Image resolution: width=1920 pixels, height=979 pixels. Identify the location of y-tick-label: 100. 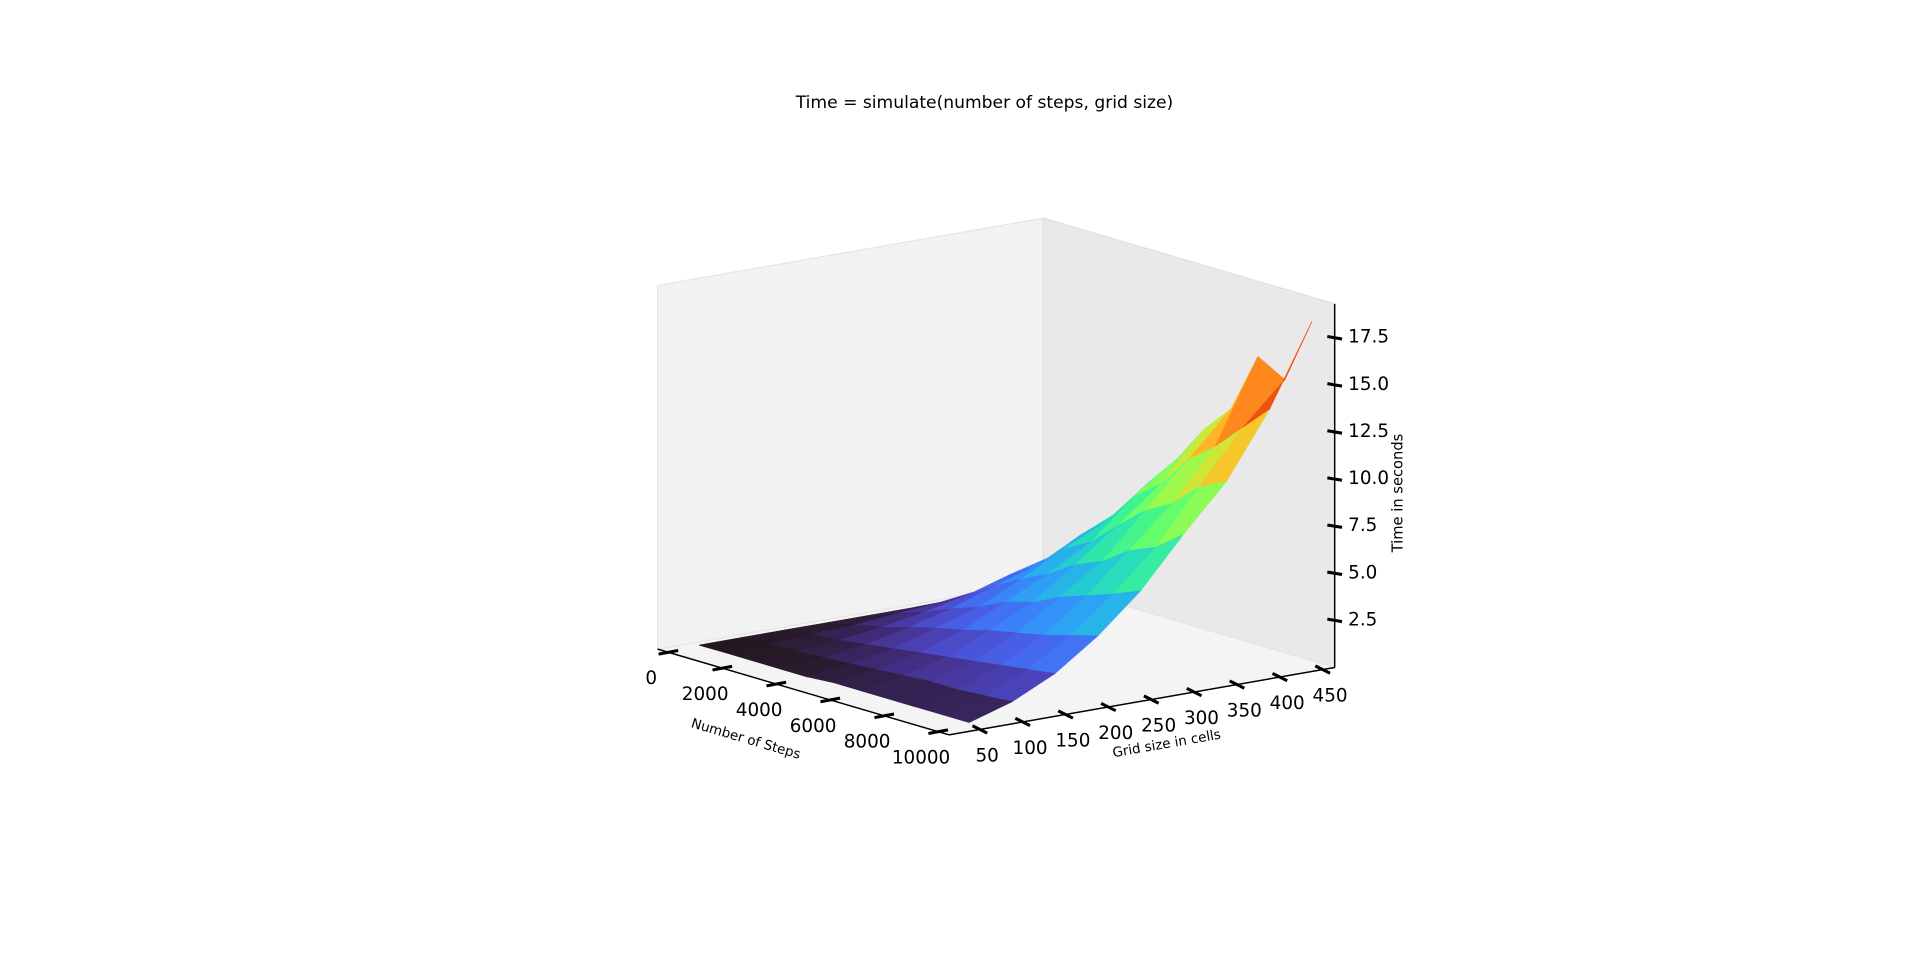
(1030, 748).